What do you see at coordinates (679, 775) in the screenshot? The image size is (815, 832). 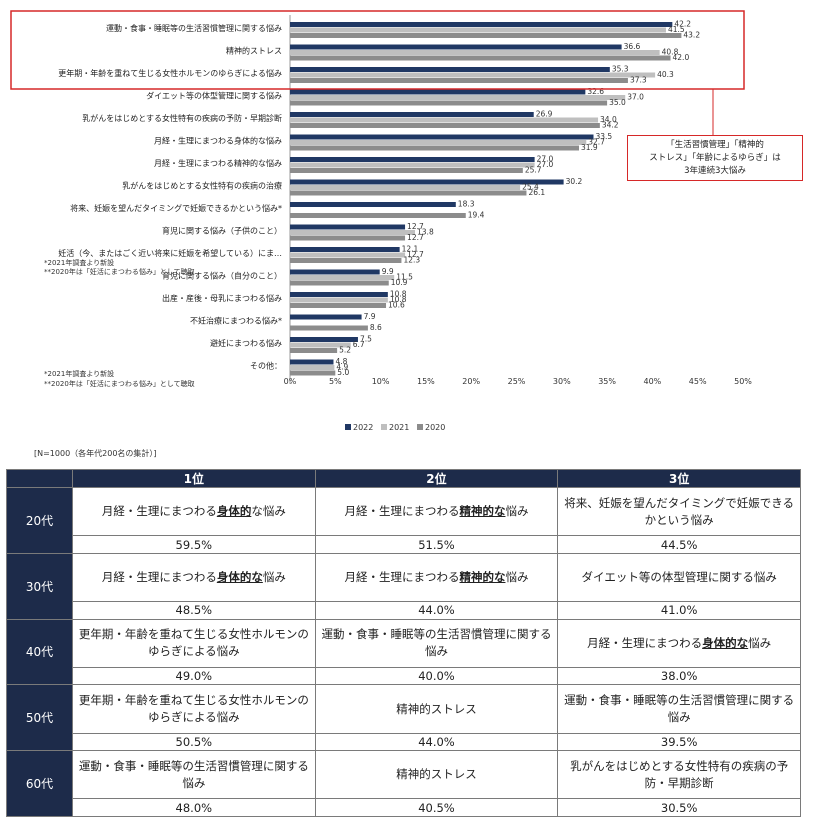 I see `concern-cell: 乳がんをはじめとする女性特有の疾病の予防・早期診断` at bounding box center [679, 775].